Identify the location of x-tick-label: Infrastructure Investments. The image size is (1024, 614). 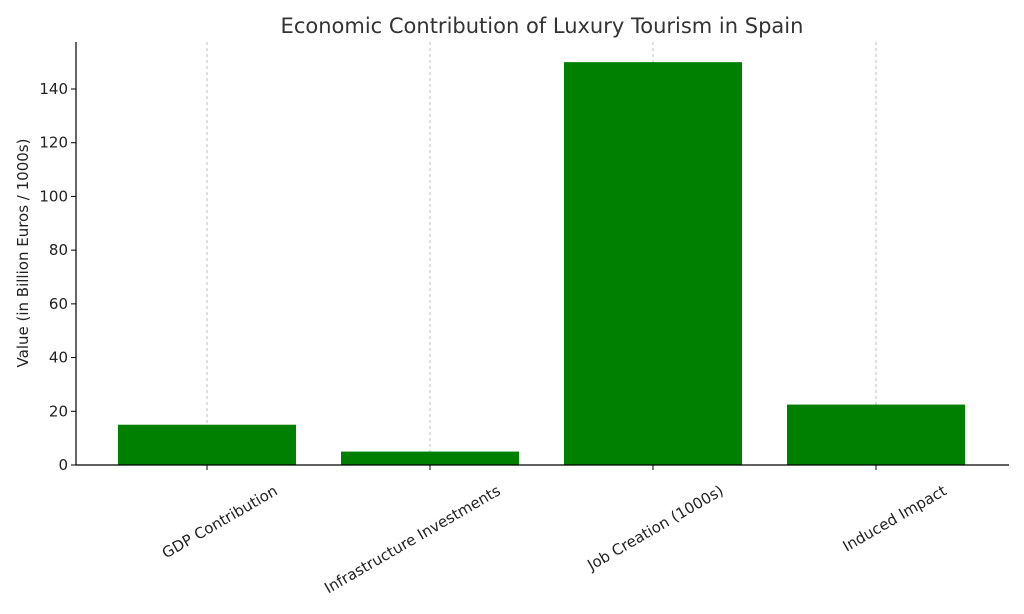
(412, 539).